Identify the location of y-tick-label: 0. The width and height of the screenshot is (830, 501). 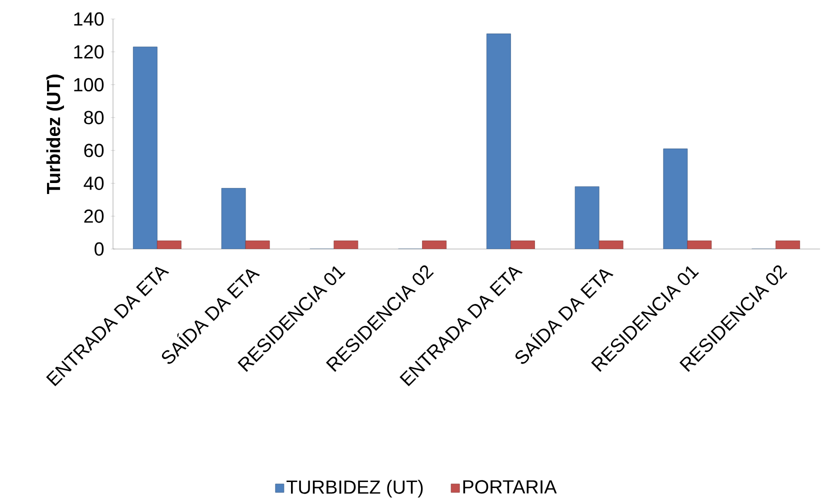
(99, 249).